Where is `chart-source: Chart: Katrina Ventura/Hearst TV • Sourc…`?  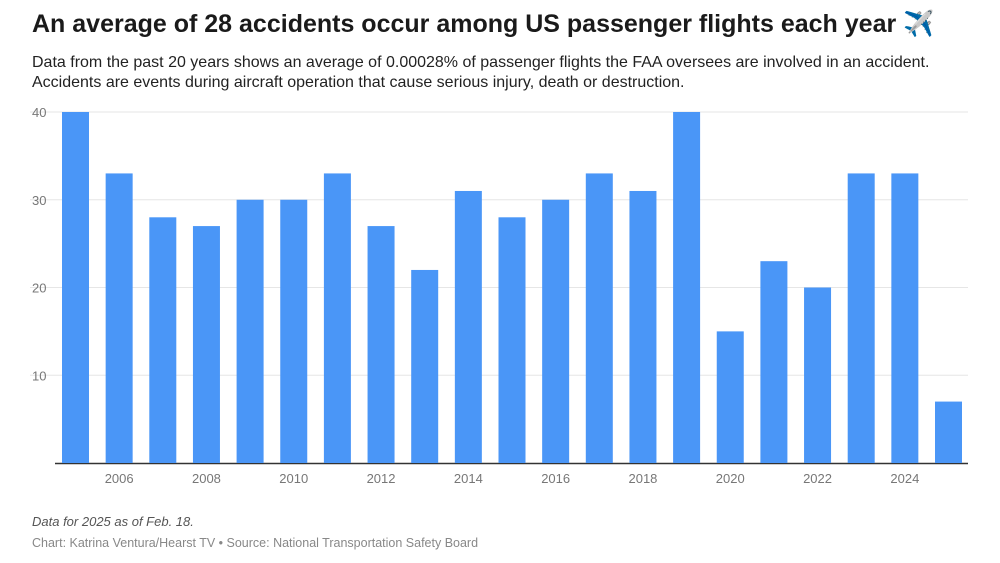
chart-source: Chart: Katrina Ventura/Hearst TV • Sourc… is located at coordinates (255, 543).